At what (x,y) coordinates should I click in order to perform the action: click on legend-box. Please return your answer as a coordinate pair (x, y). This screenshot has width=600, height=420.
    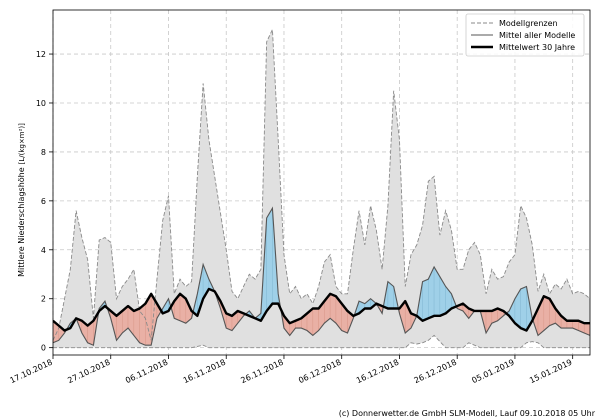
    Looking at the image, I should click on (525, 35).